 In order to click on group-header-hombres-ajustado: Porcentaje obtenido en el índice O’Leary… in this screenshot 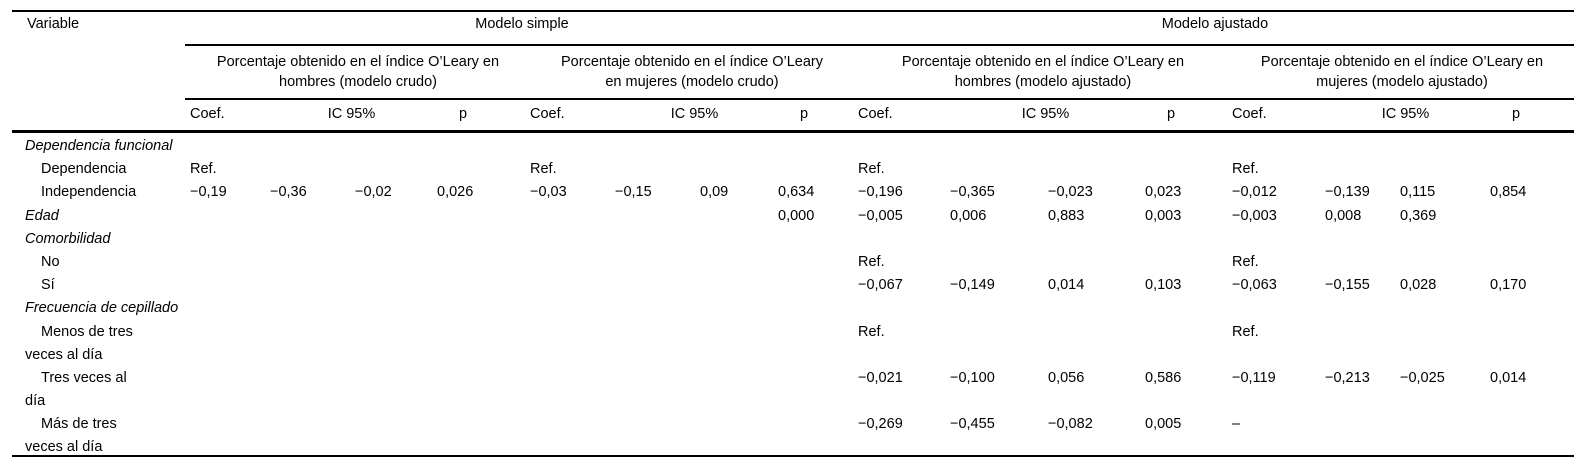, I will do `click(1043, 72)`.